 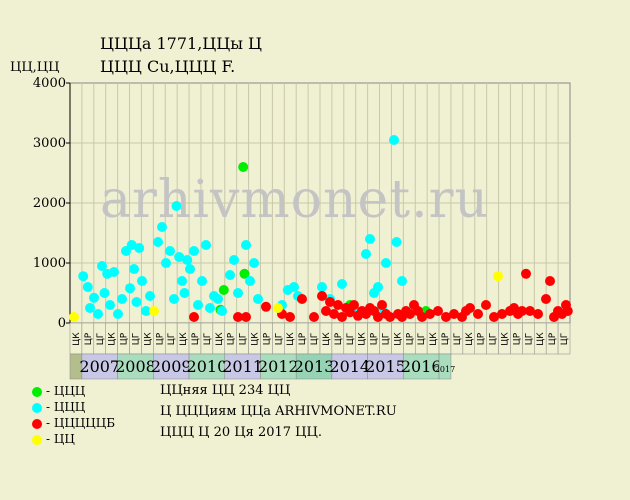 I want to click on year-label: 2010, so click(x=207, y=366).